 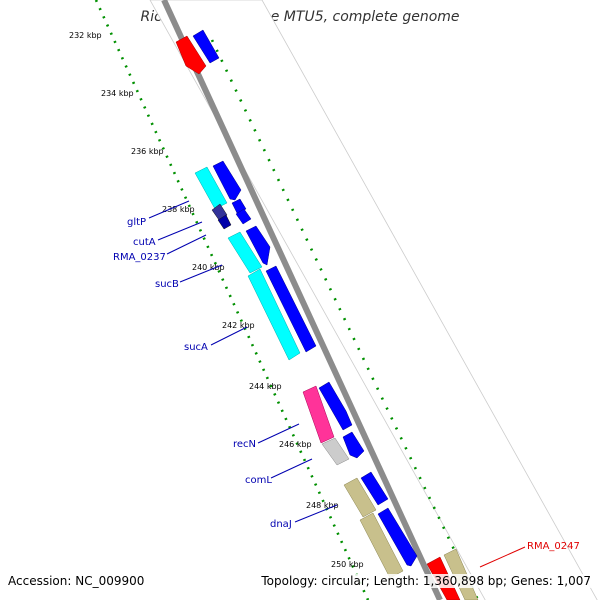 What do you see at coordinates (167, 284) in the screenshot?
I see `gene-label-sucB: sucB` at bounding box center [167, 284].